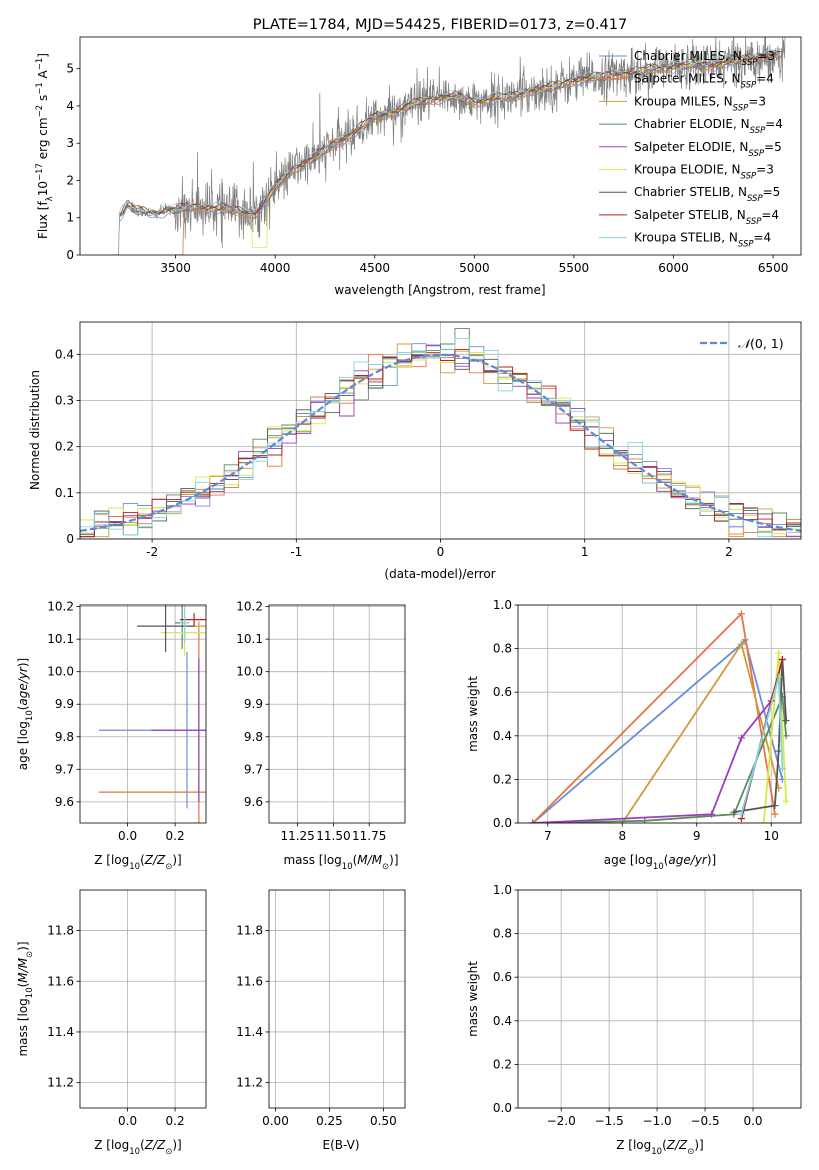 The image size is (819, 1170). Describe the element at coordinates (296, 552) in the screenshot. I see `x-tick-label: -1` at that location.